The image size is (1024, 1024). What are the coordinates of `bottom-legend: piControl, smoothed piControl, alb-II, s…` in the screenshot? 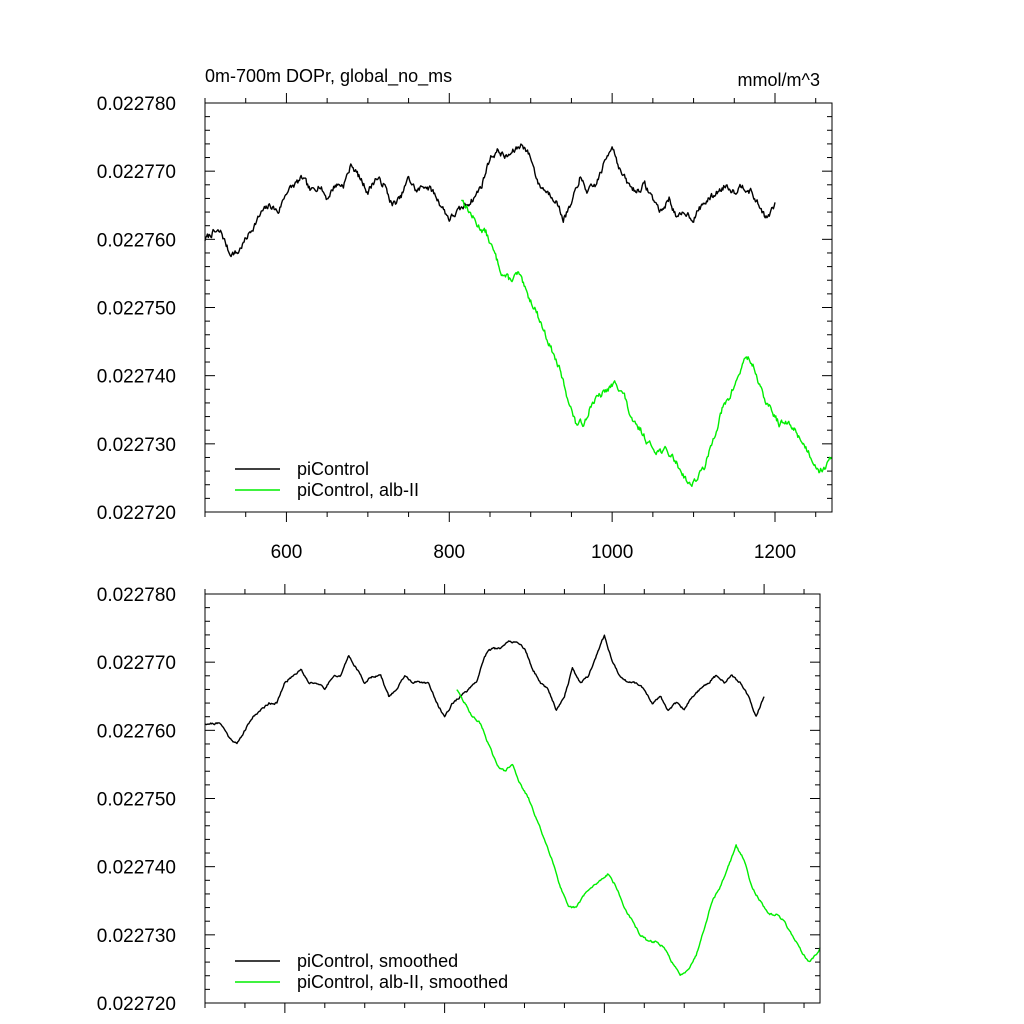 It's located at (371, 971).